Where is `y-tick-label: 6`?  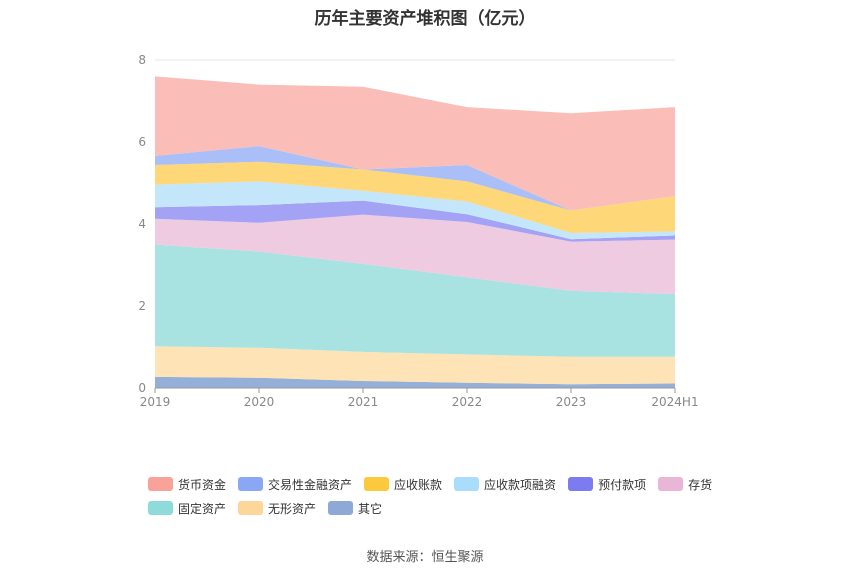 y-tick-label: 6 is located at coordinates (142, 142).